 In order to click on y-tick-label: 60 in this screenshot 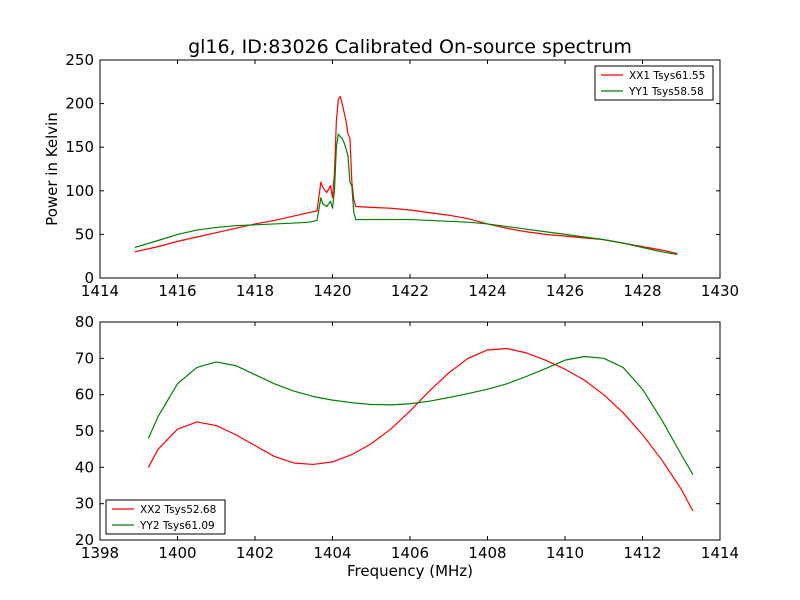, I will do `click(84, 395)`.